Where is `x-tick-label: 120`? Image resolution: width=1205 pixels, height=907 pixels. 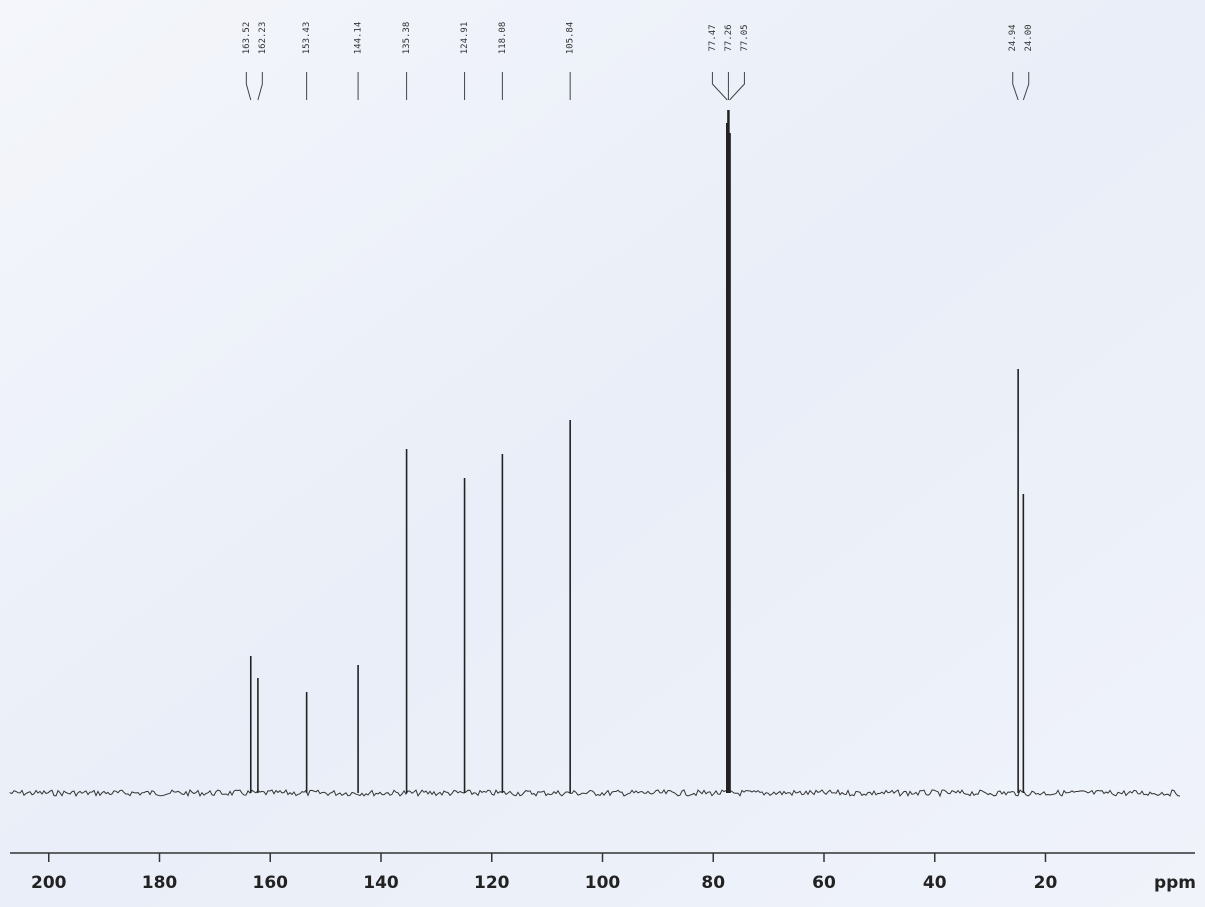 x-tick-label: 120 is located at coordinates (492, 883).